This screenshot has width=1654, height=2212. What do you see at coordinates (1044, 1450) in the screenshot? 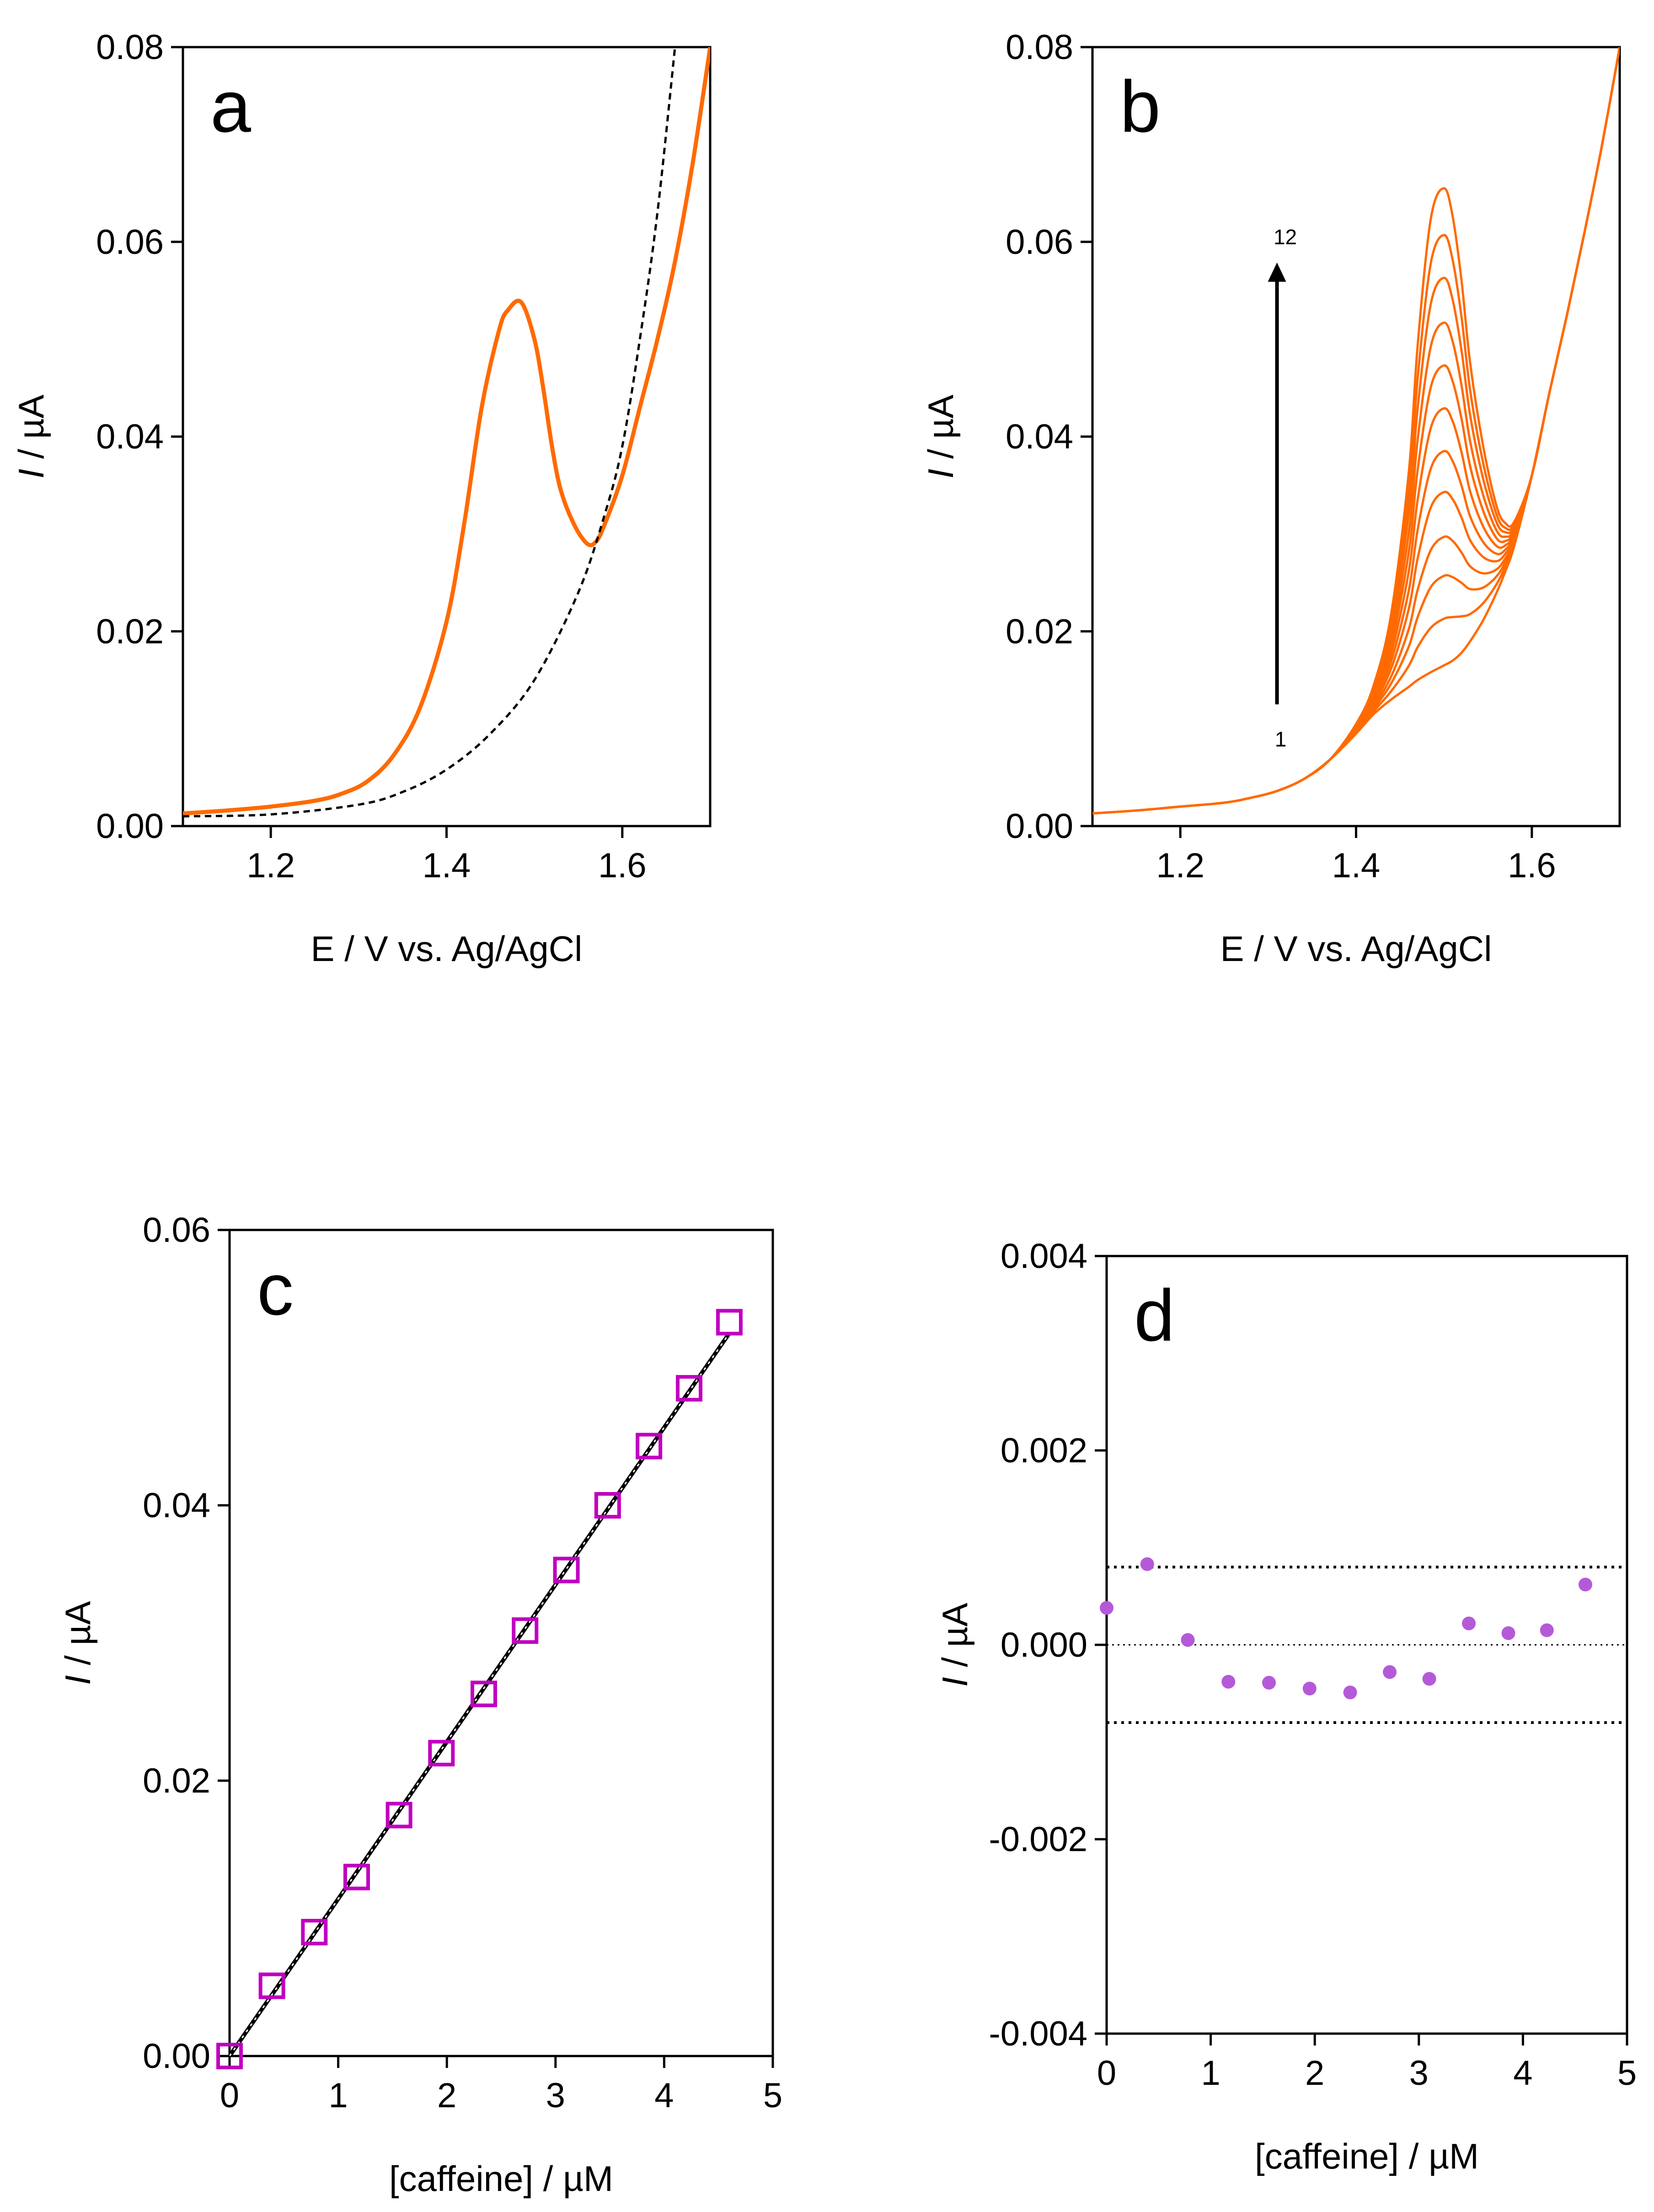
I see `y-tick-label: 0.002` at bounding box center [1044, 1450].